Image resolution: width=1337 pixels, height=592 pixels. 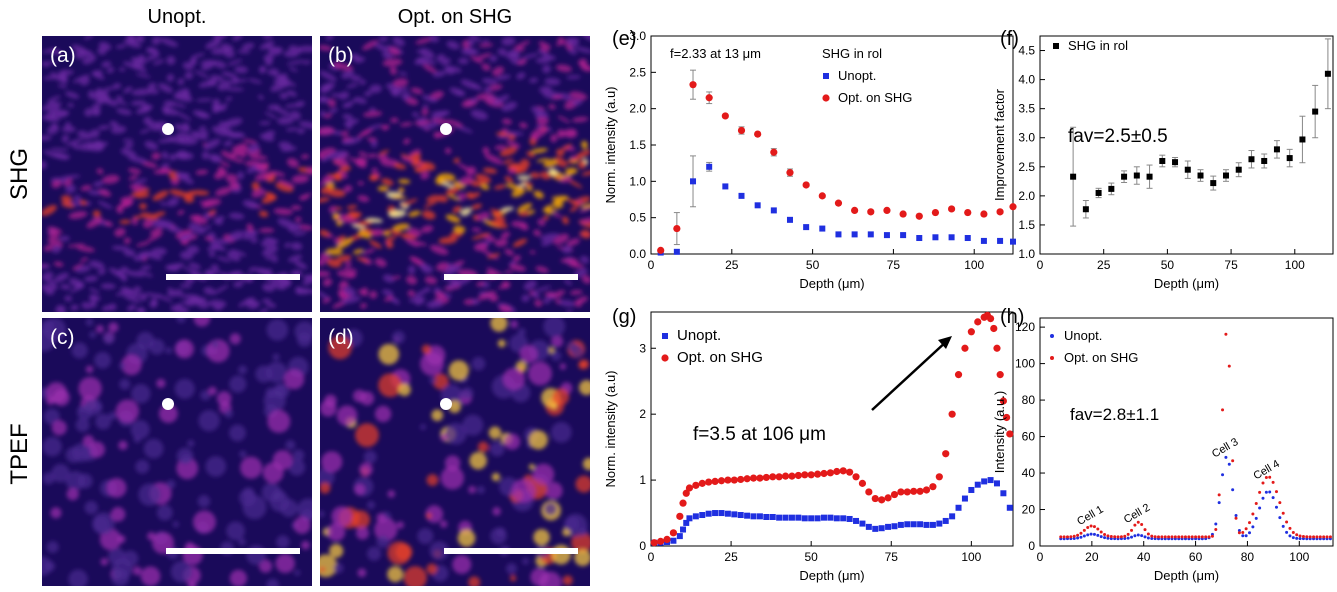 I want to click on plot-frame, so click(x=832, y=429).